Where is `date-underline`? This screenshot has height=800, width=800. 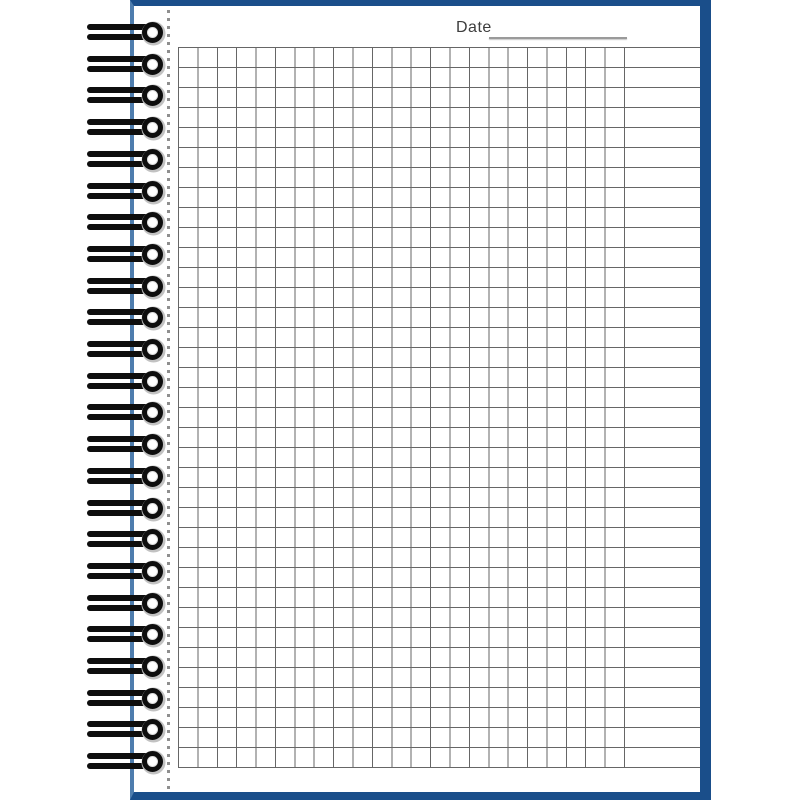
date-underline is located at coordinates (558, 38).